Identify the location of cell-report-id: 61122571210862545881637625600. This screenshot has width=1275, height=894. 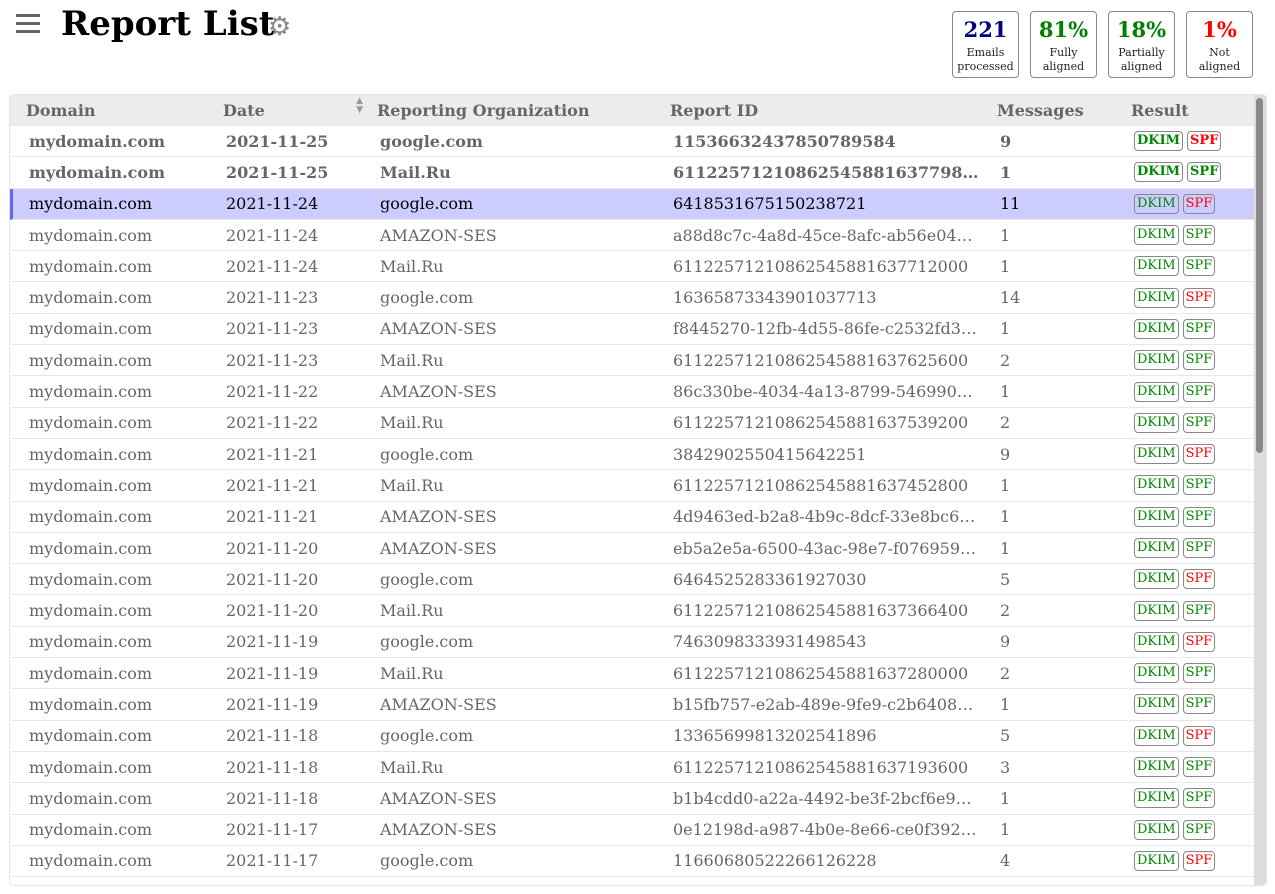
(821, 360).